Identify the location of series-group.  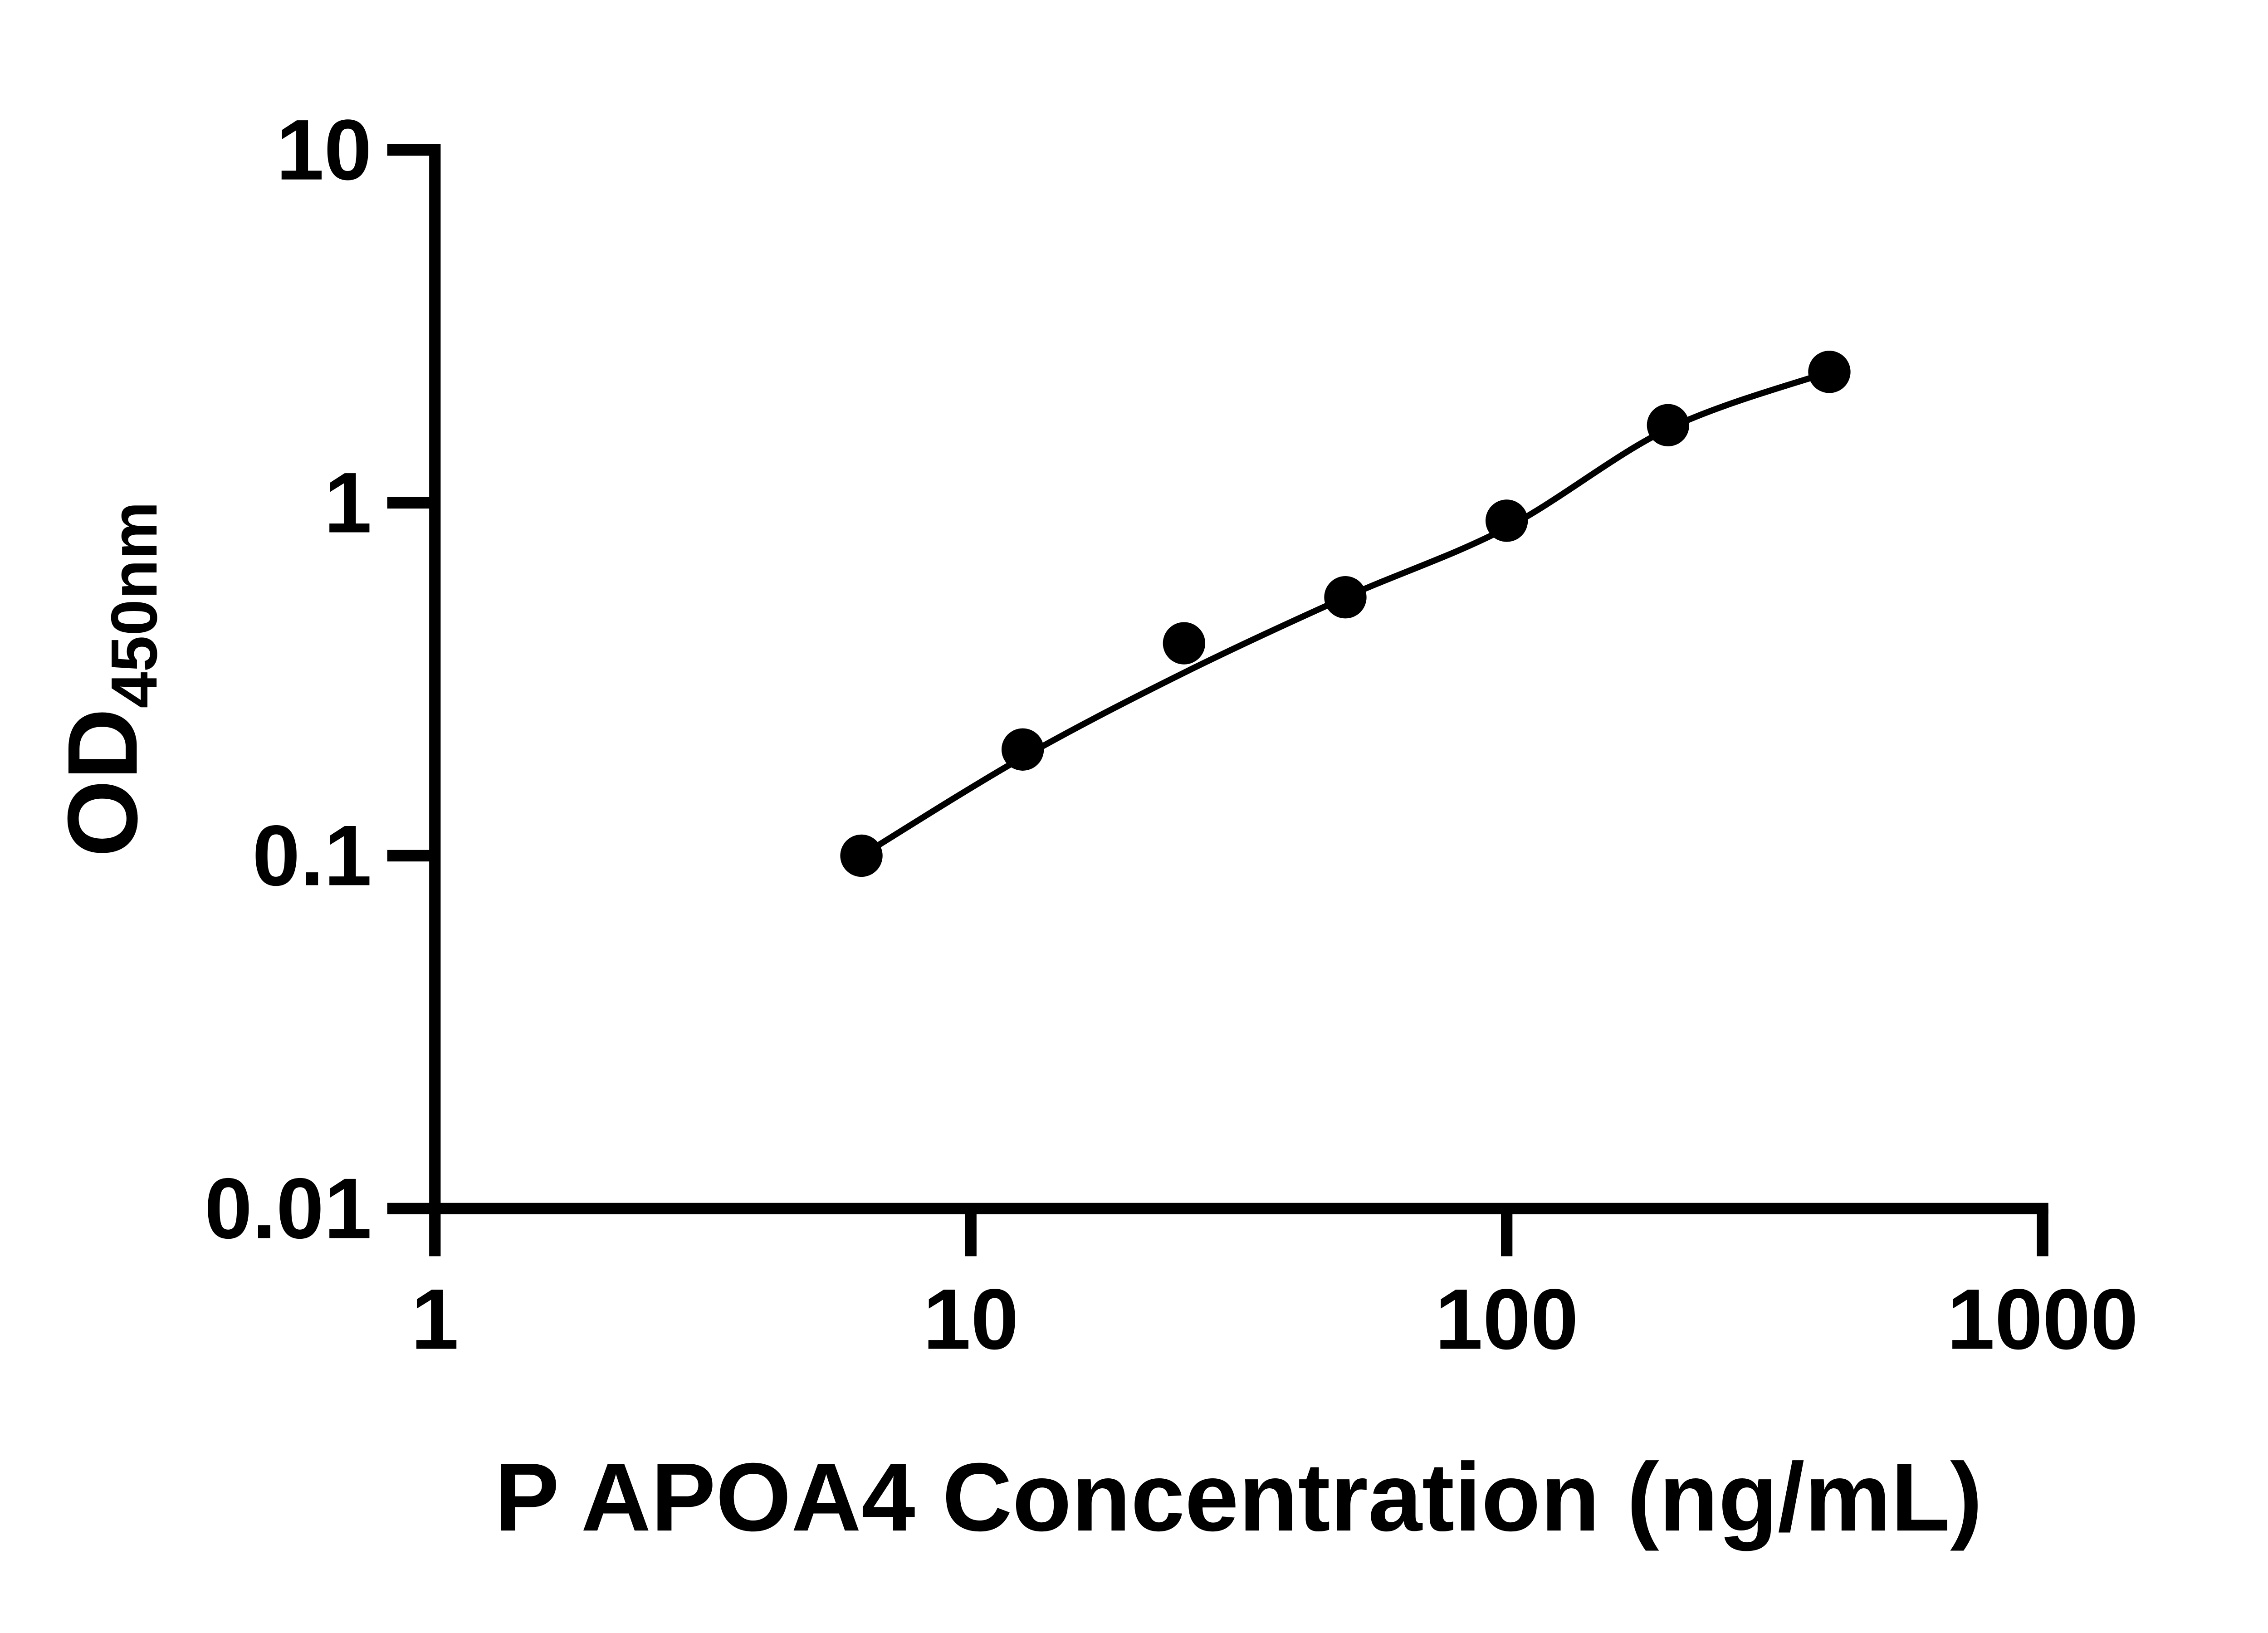
(1345, 614).